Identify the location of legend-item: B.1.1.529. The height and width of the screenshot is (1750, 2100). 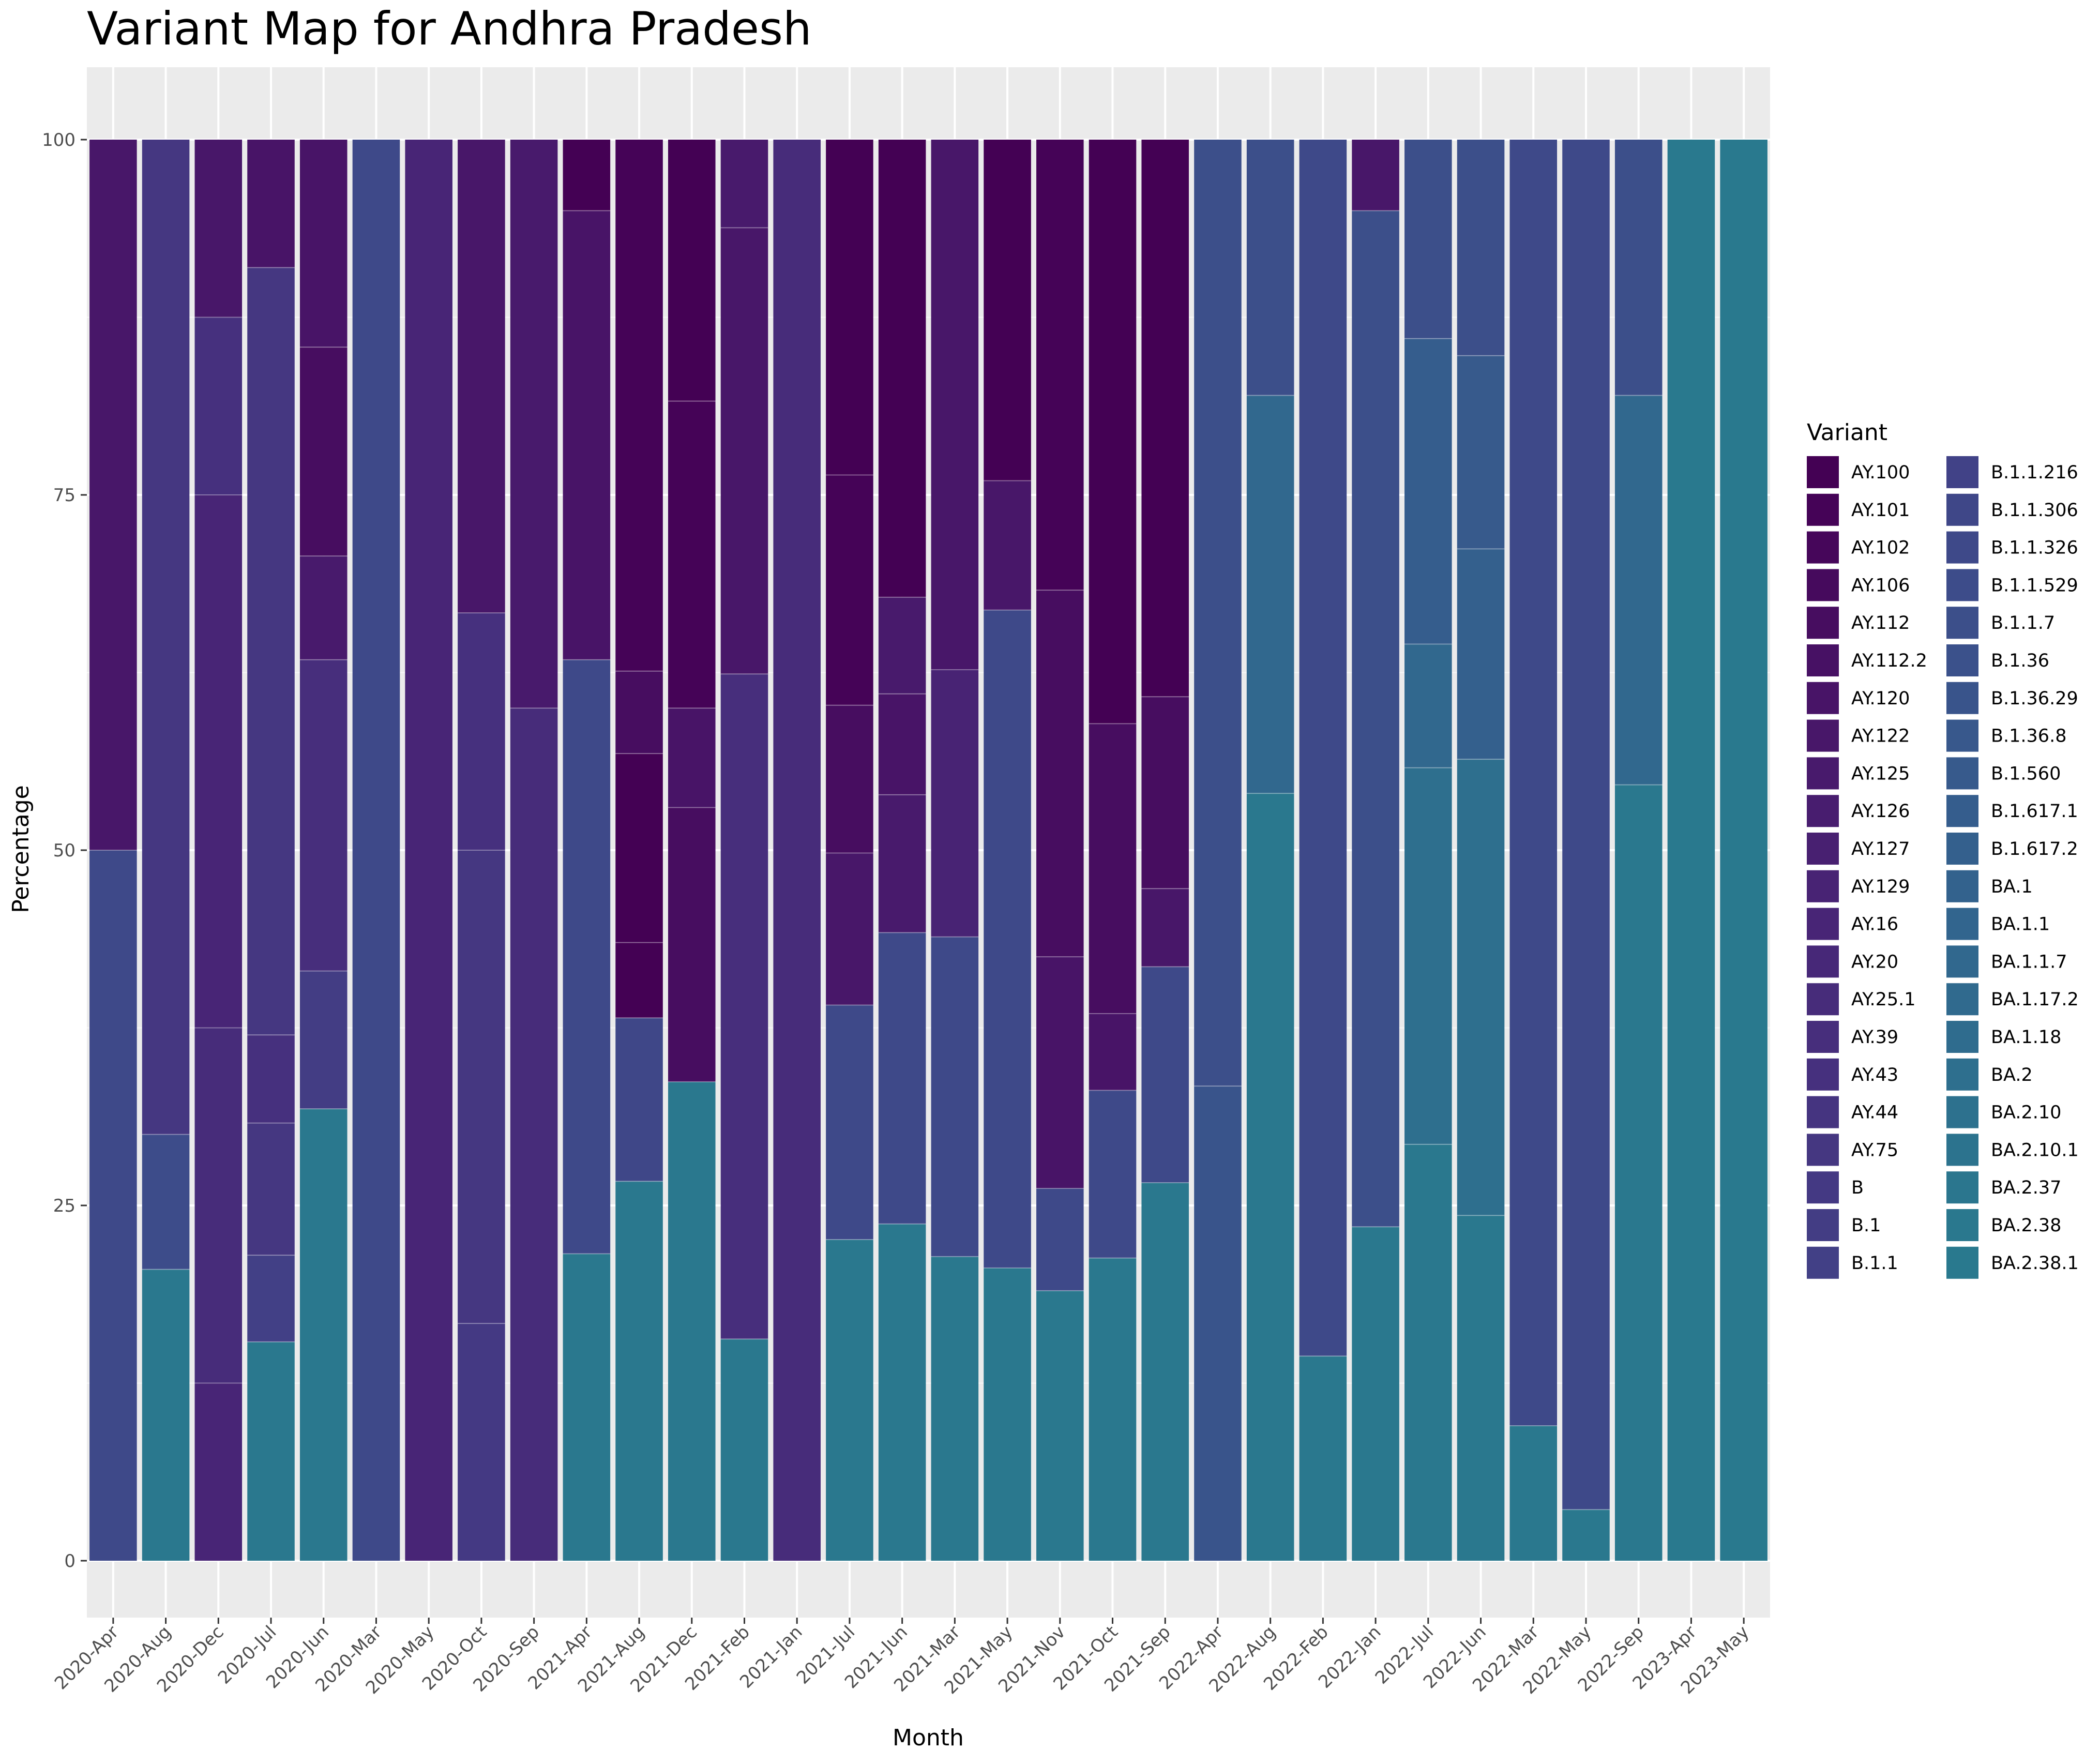
(2012, 585).